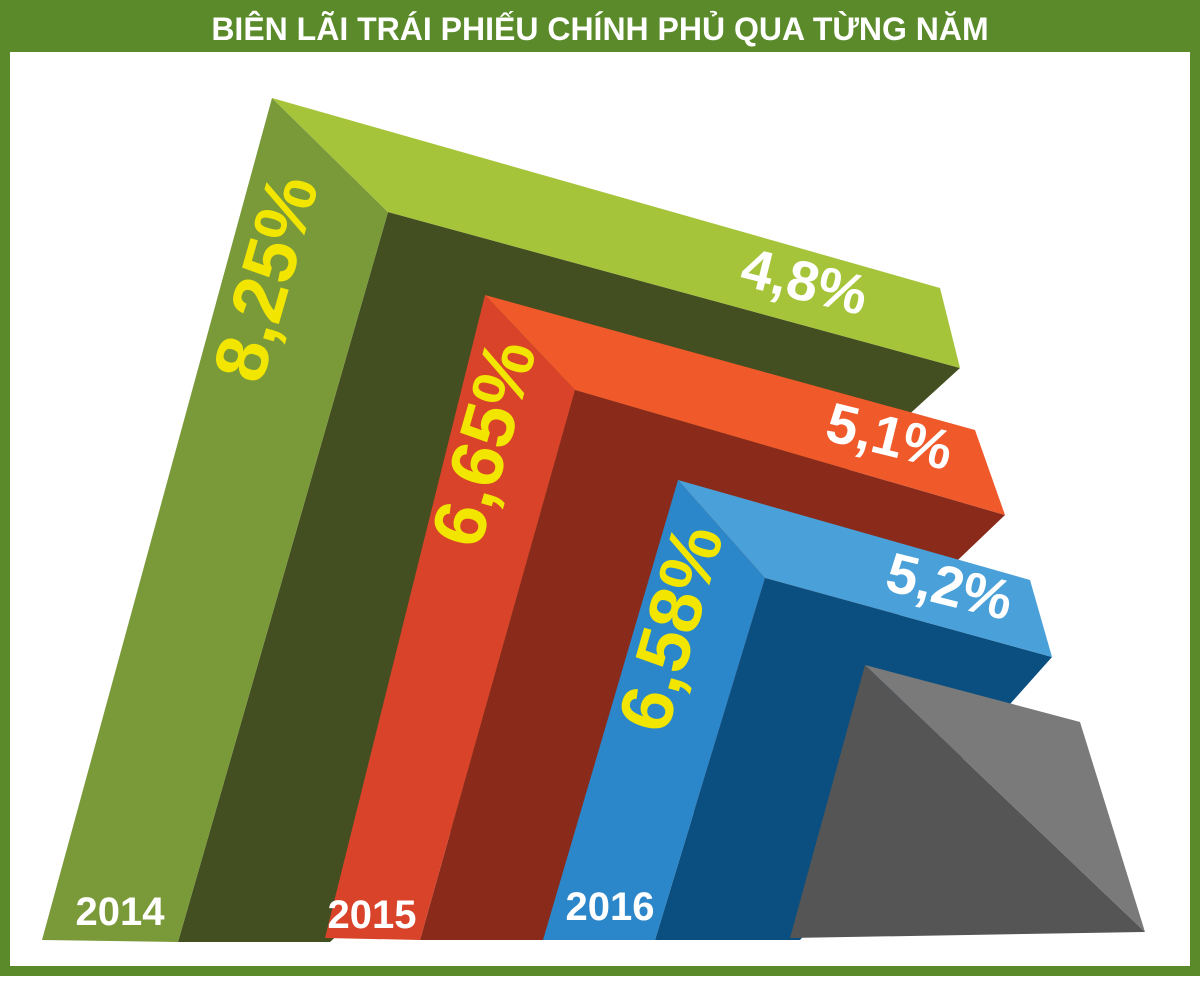  I want to click on year-label: 2014, so click(121, 912).